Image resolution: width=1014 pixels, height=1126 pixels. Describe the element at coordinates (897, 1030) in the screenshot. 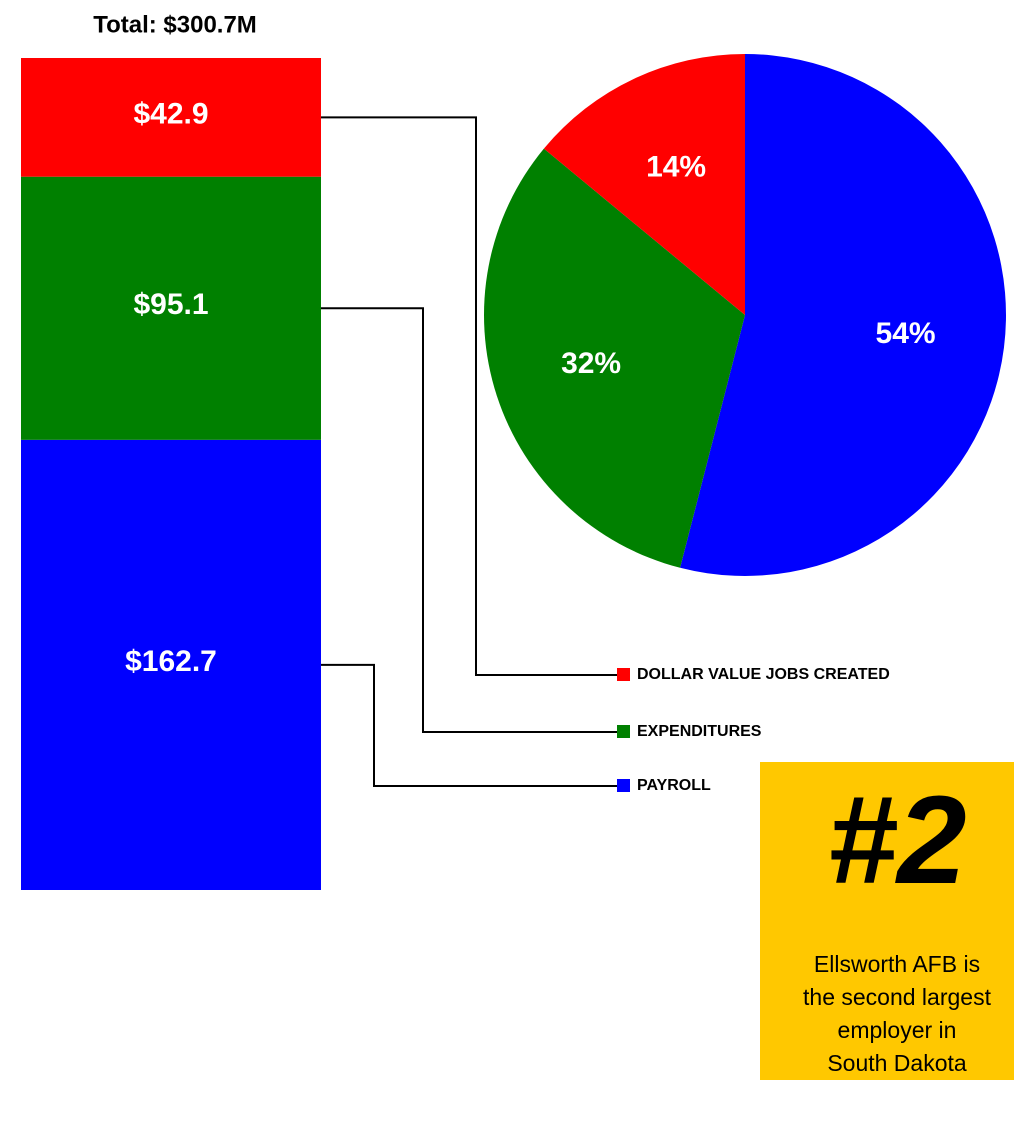

I see `annotation-text: employer in` at that location.